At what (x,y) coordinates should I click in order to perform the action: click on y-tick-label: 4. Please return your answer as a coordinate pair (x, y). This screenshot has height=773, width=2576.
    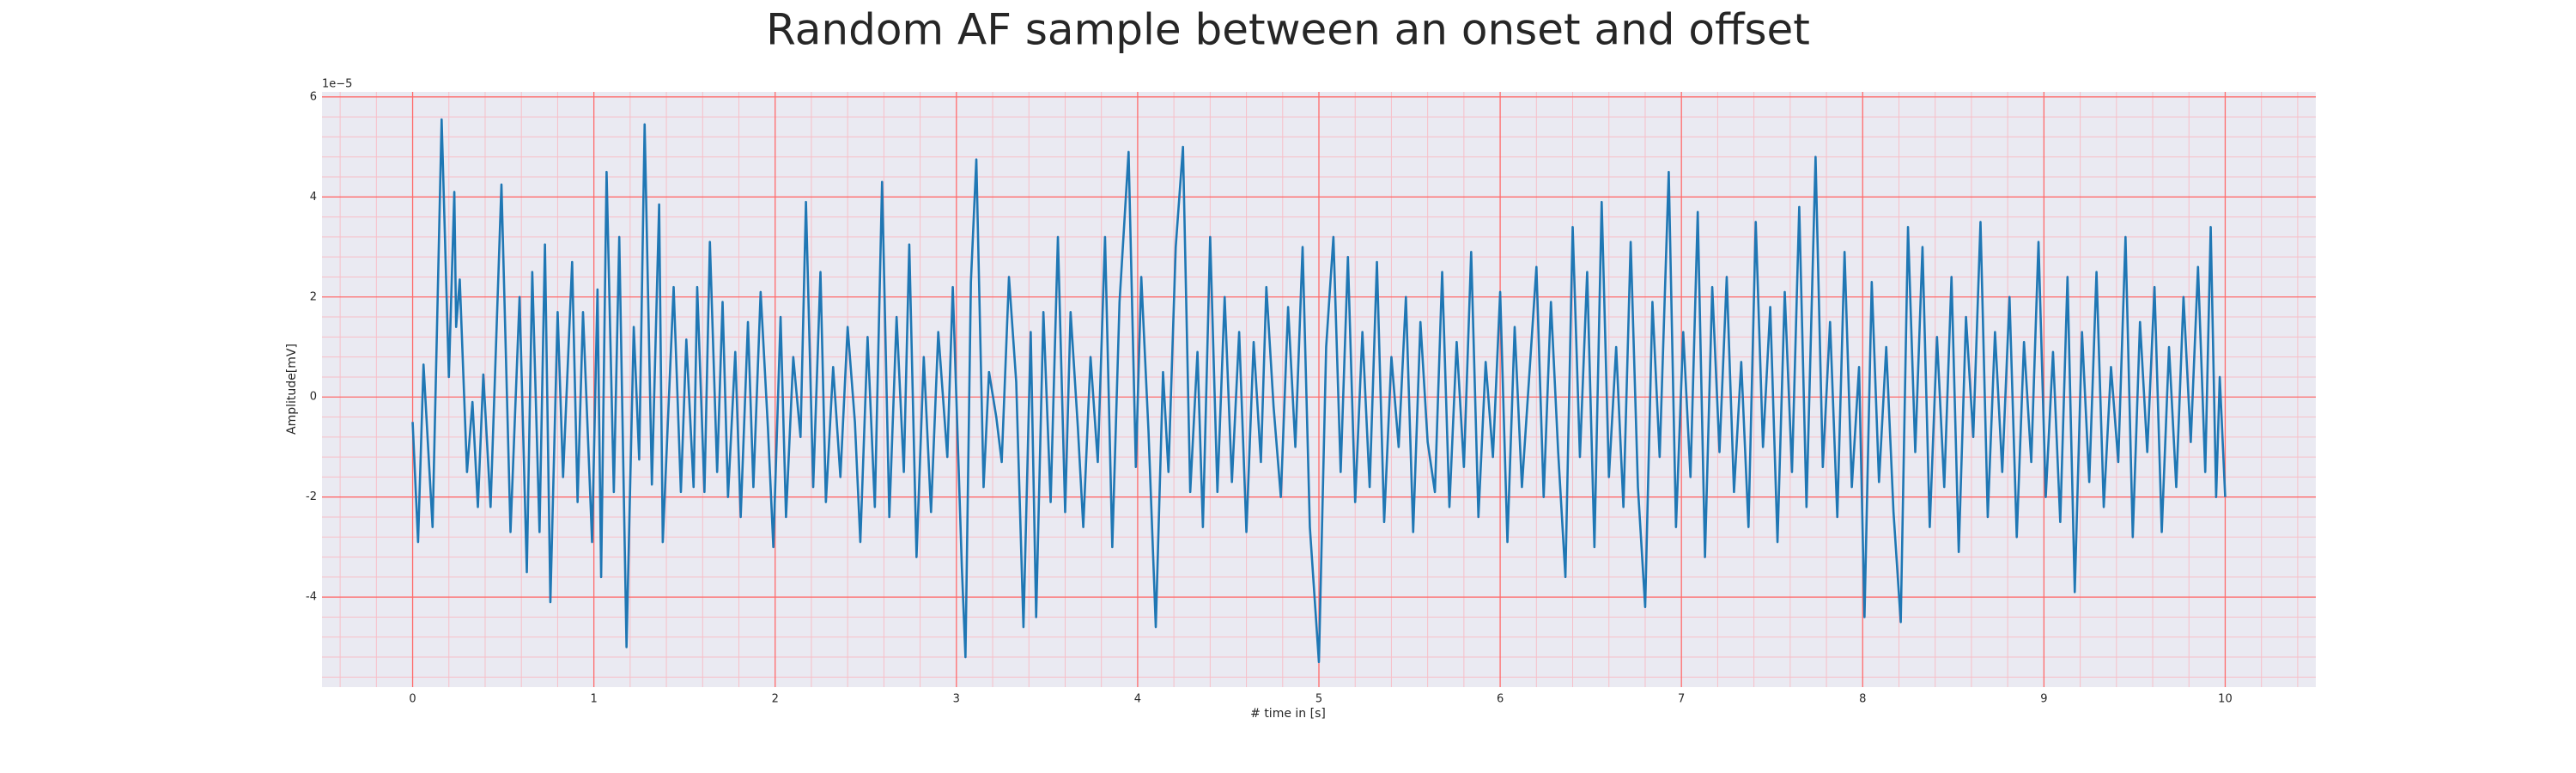
    Looking at the image, I should click on (313, 197).